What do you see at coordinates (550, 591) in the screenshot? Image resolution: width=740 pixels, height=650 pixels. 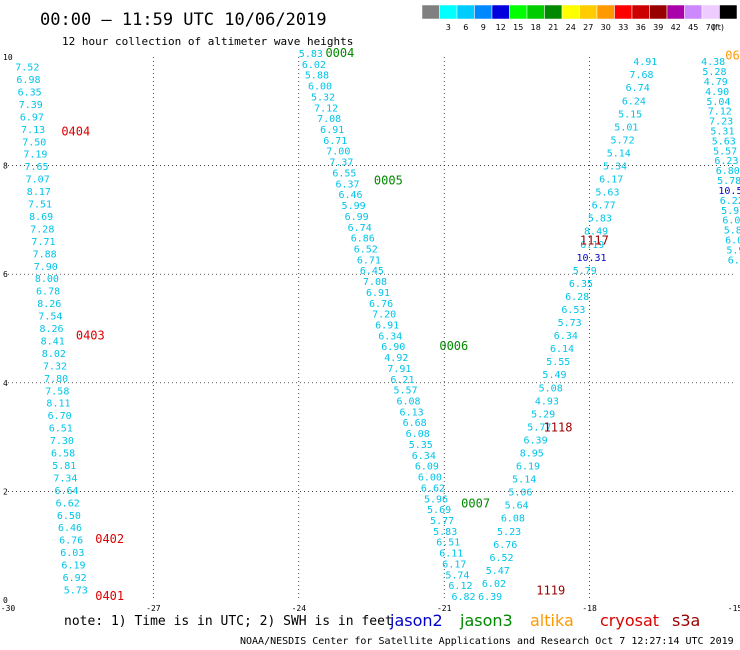 I see `pass-label: 1119` at bounding box center [550, 591].